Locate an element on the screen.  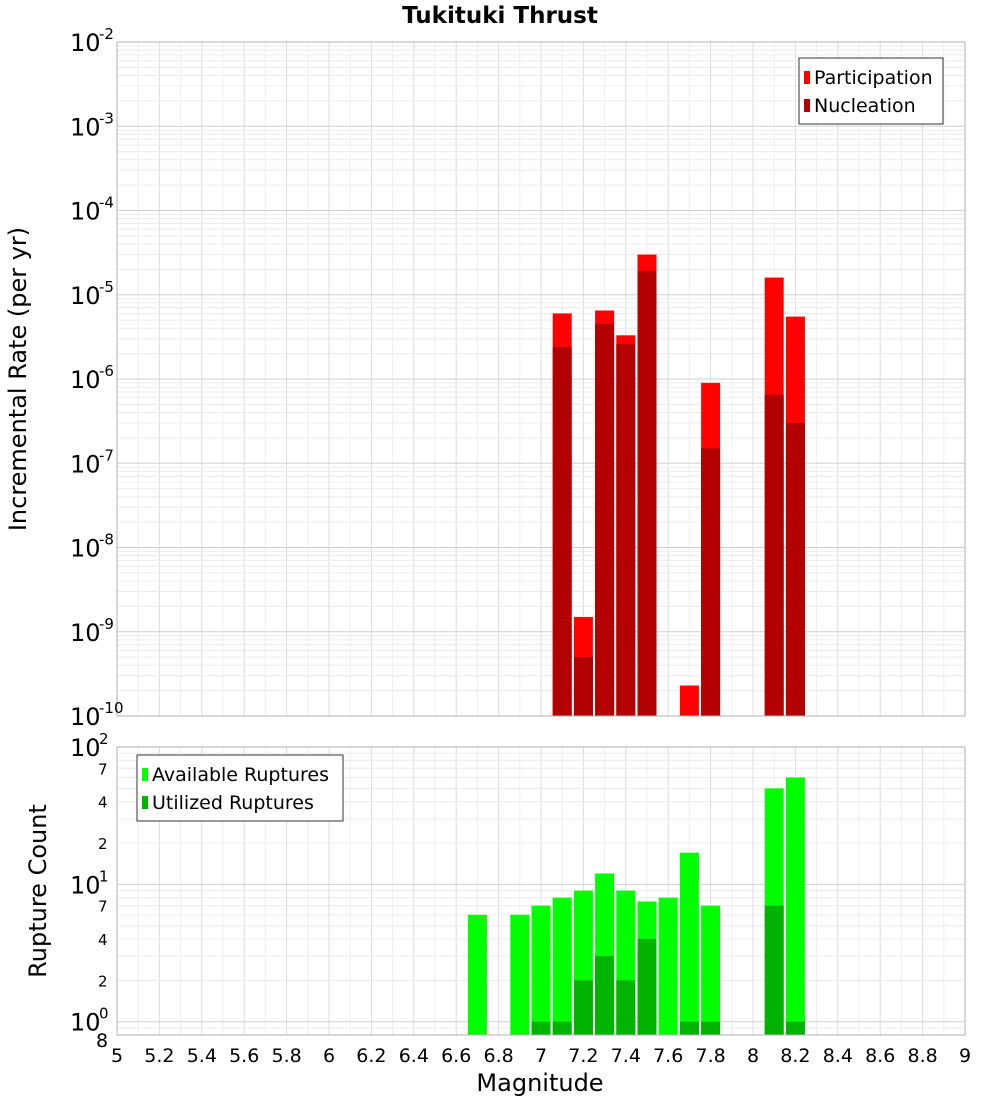
y-axis-title-count: Rupture Count is located at coordinates (38, 891).